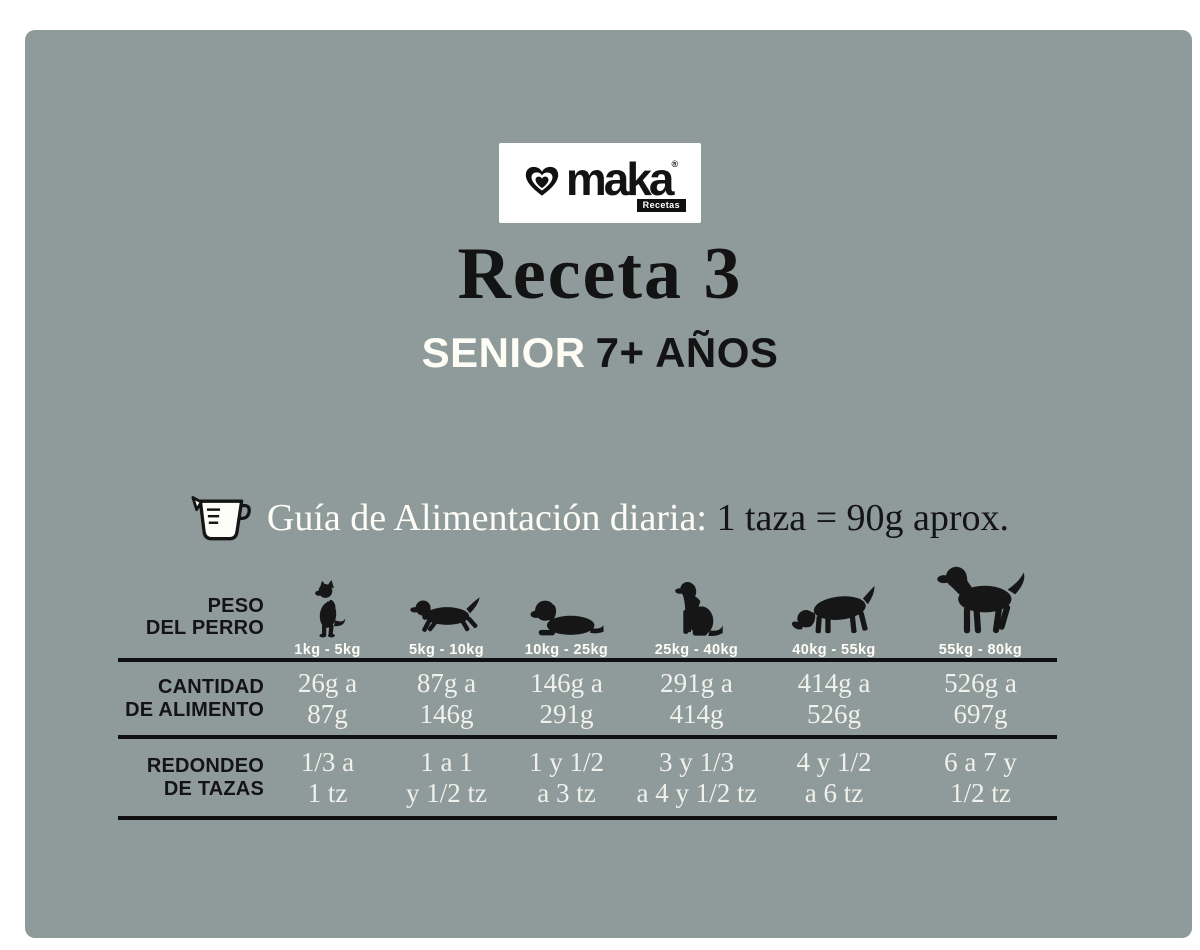  Describe the element at coordinates (600, 274) in the screenshot. I see `page-title: Receta 3` at that location.